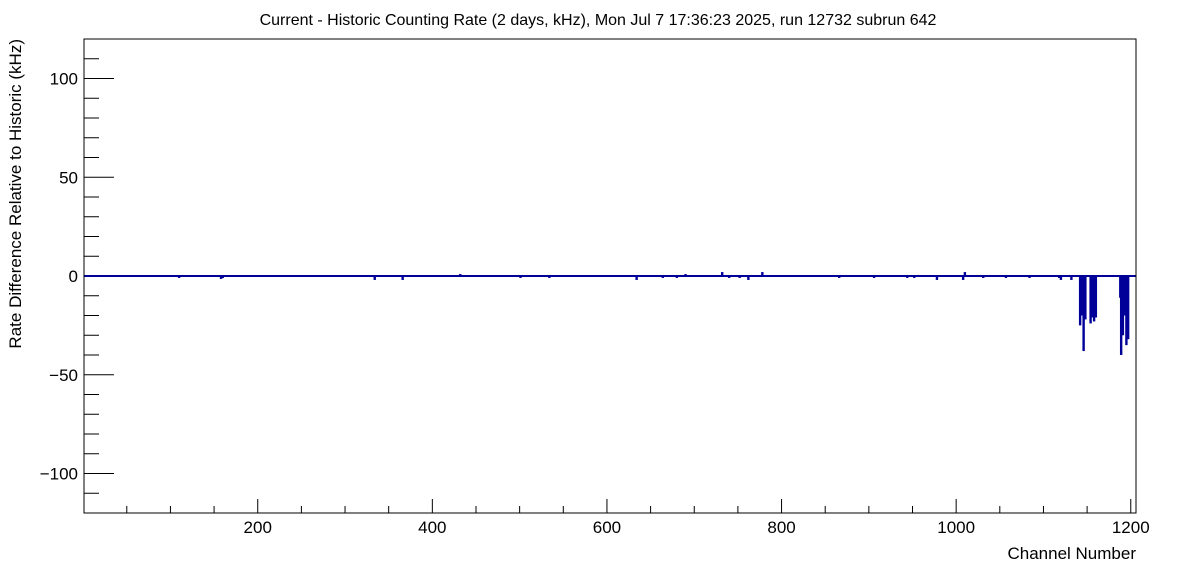  I want to click on x-tick-label: 1200, so click(1131, 527).